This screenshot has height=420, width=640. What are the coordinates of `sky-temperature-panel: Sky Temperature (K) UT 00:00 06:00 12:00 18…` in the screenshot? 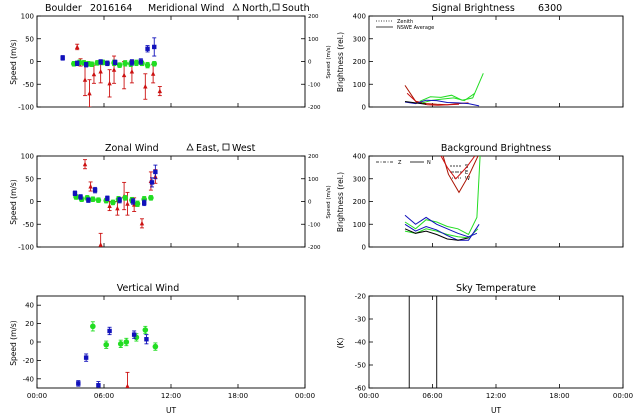 It's located at (484, 349).